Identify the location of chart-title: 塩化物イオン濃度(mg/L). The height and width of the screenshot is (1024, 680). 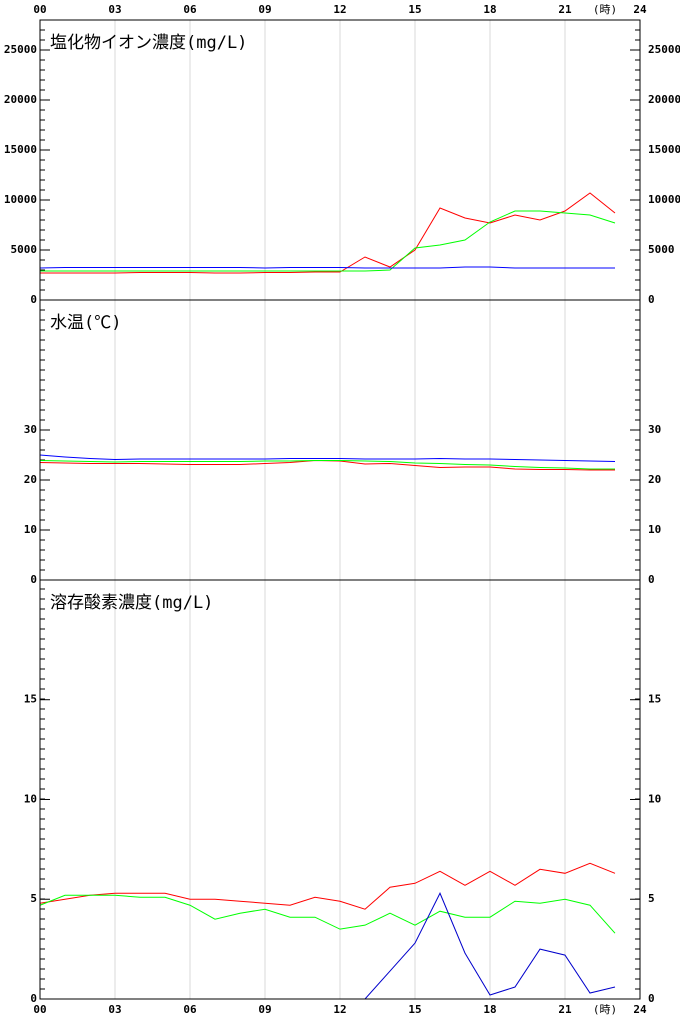
(148, 43).